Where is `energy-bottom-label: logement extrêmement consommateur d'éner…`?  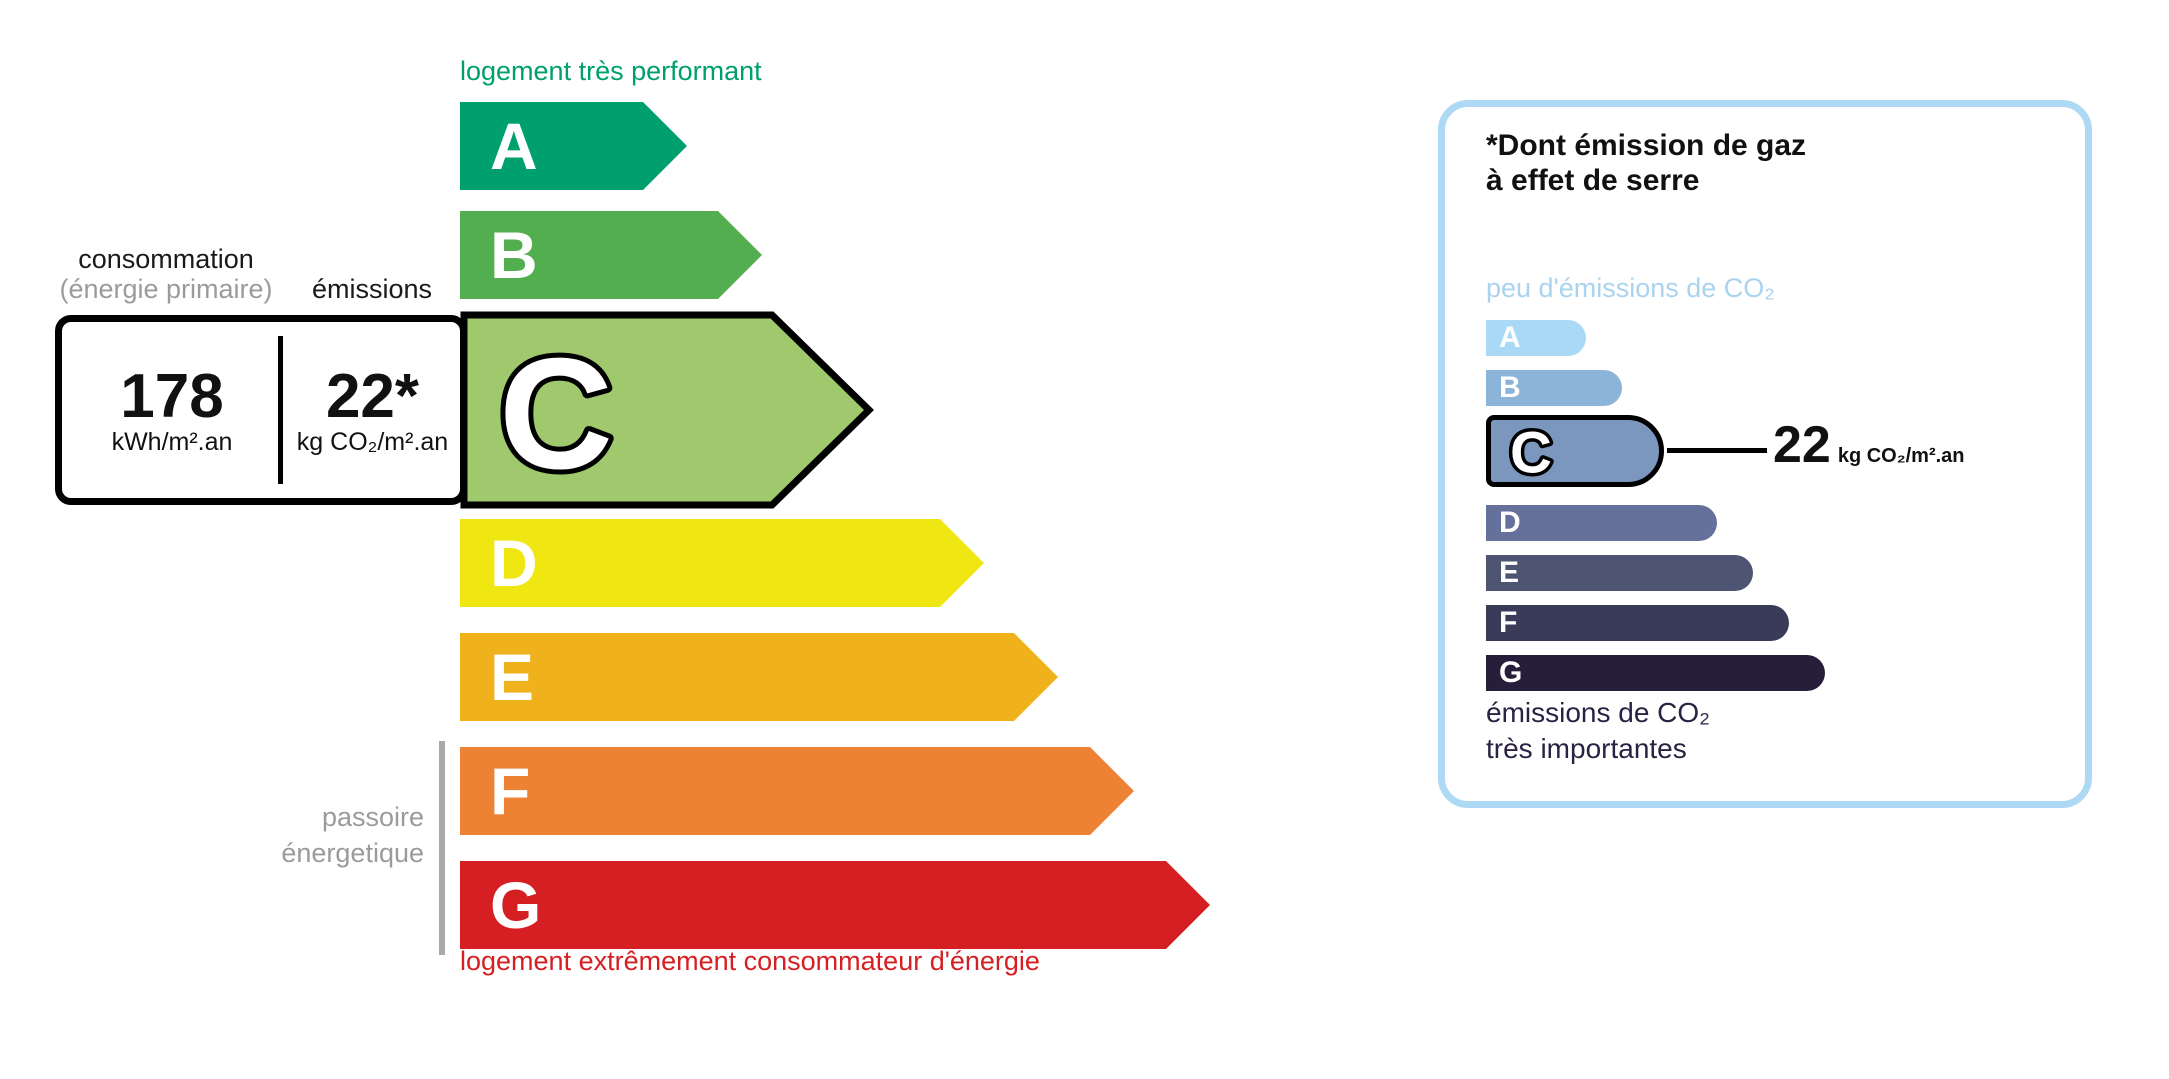 energy-bottom-label: logement extrêmement consommateur d'éner… is located at coordinates (750, 961).